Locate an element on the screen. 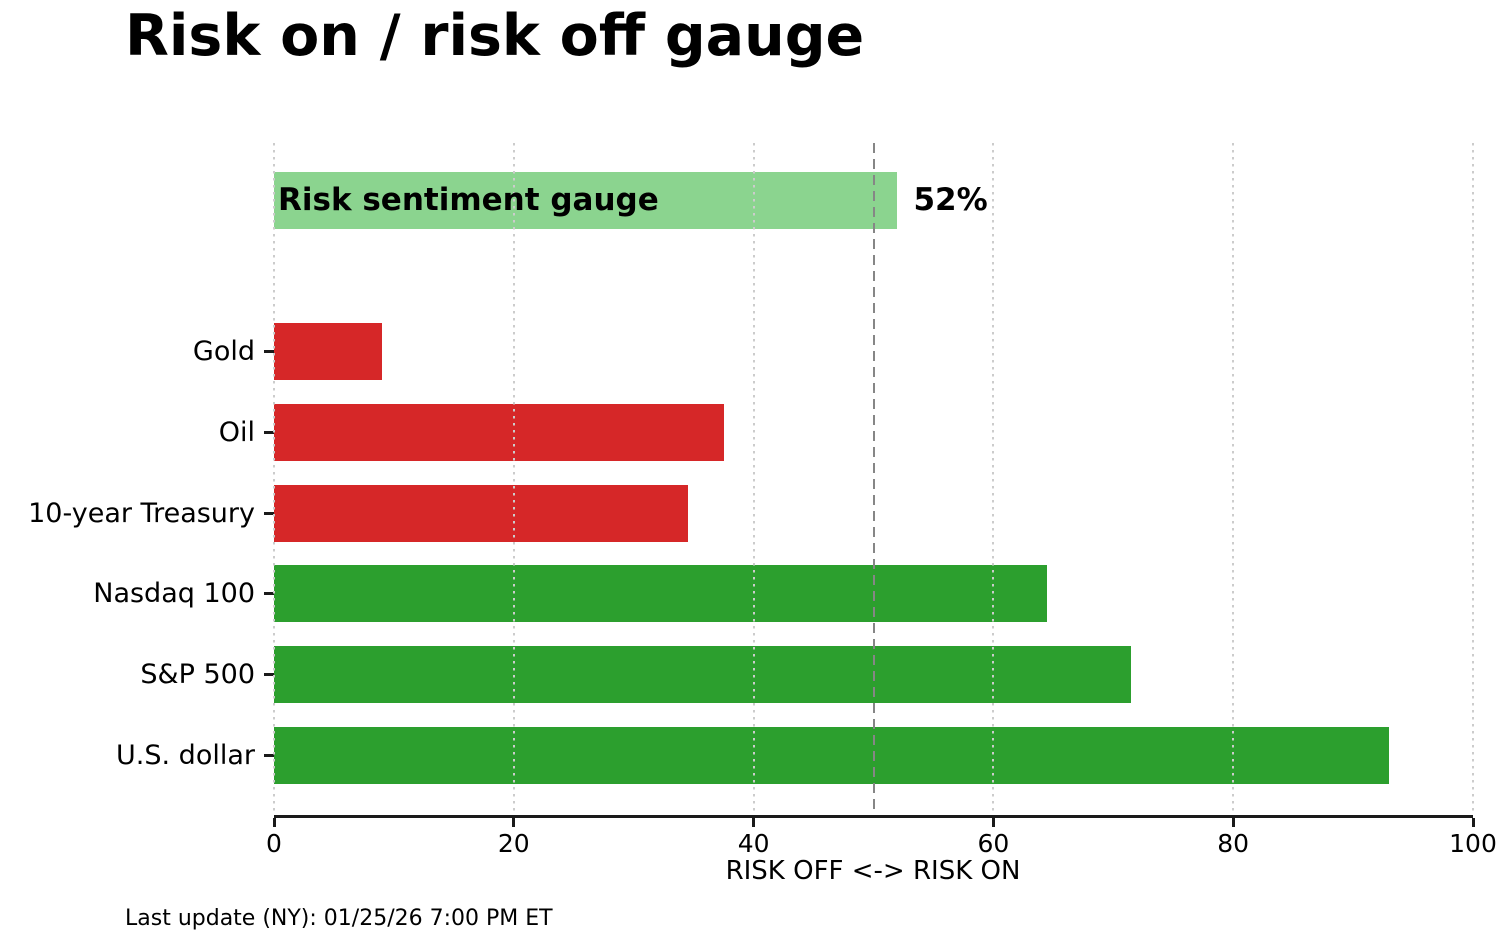 The width and height of the screenshot is (1509, 946). y-axis-label: Nasdaq 100 is located at coordinates (174, 593).